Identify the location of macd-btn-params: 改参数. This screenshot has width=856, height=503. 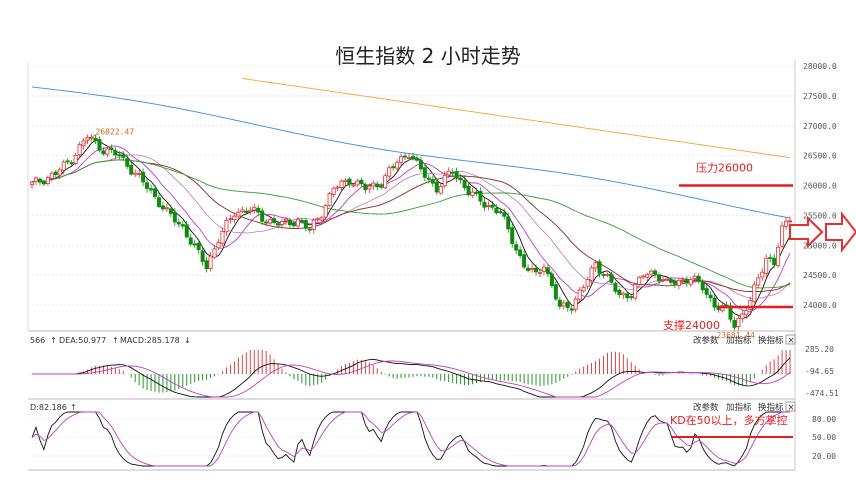
(706, 340).